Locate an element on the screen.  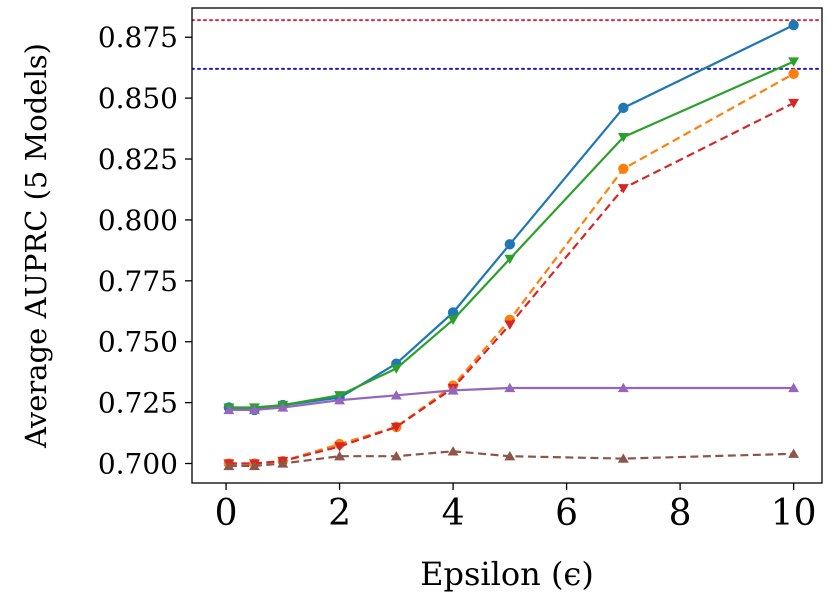
y-tick-label-3: 0.775 is located at coordinates (138, 281).